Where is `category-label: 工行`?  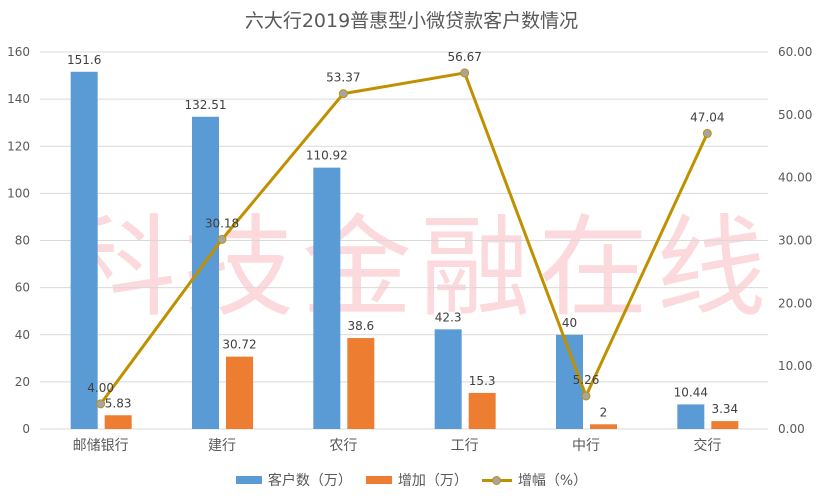 category-label: 工行 is located at coordinates (465, 446).